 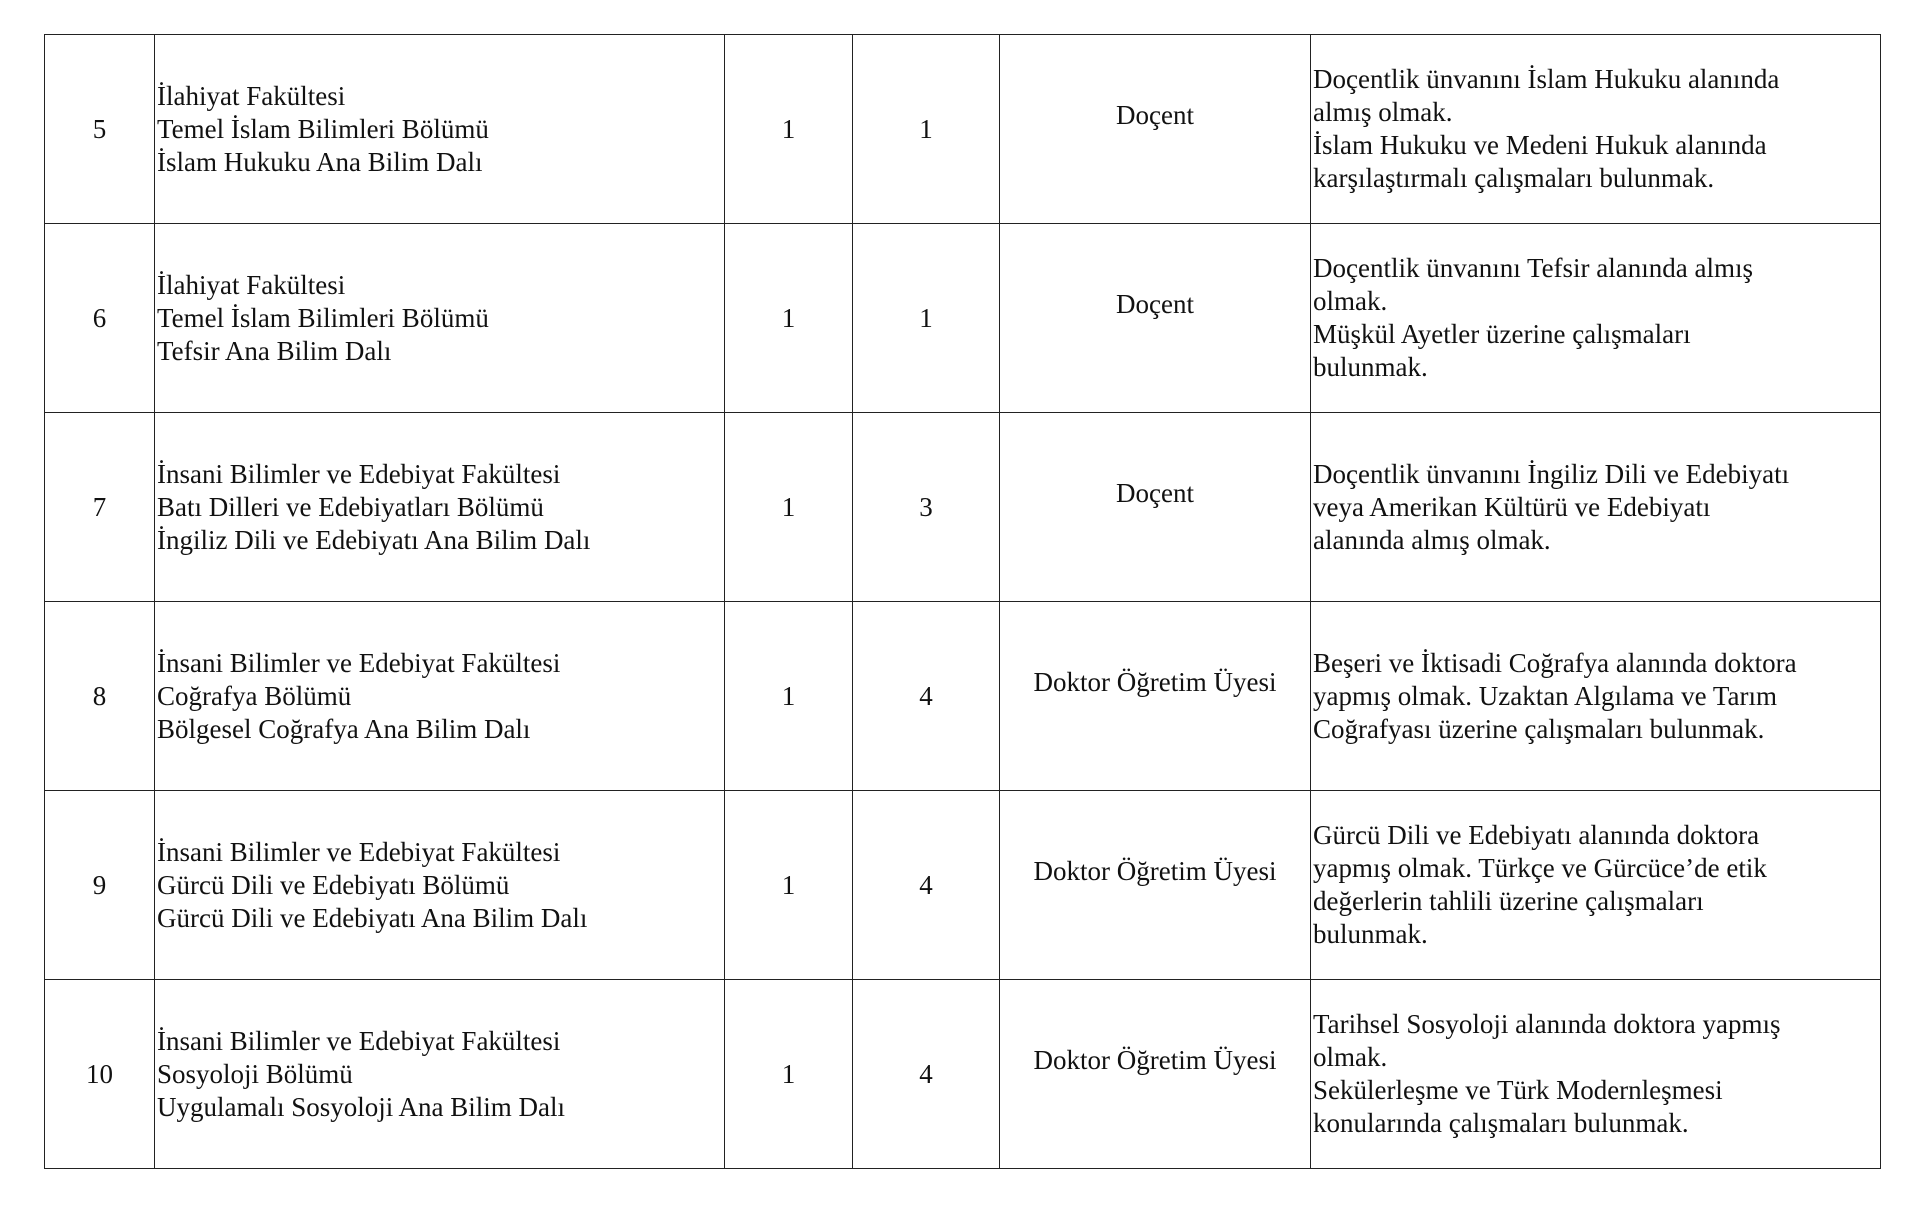 What do you see at coordinates (344, 728) in the screenshot?
I see `cell-text: Bölgesel Coğrafya Ana Bilim Dalı` at bounding box center [344, 728].